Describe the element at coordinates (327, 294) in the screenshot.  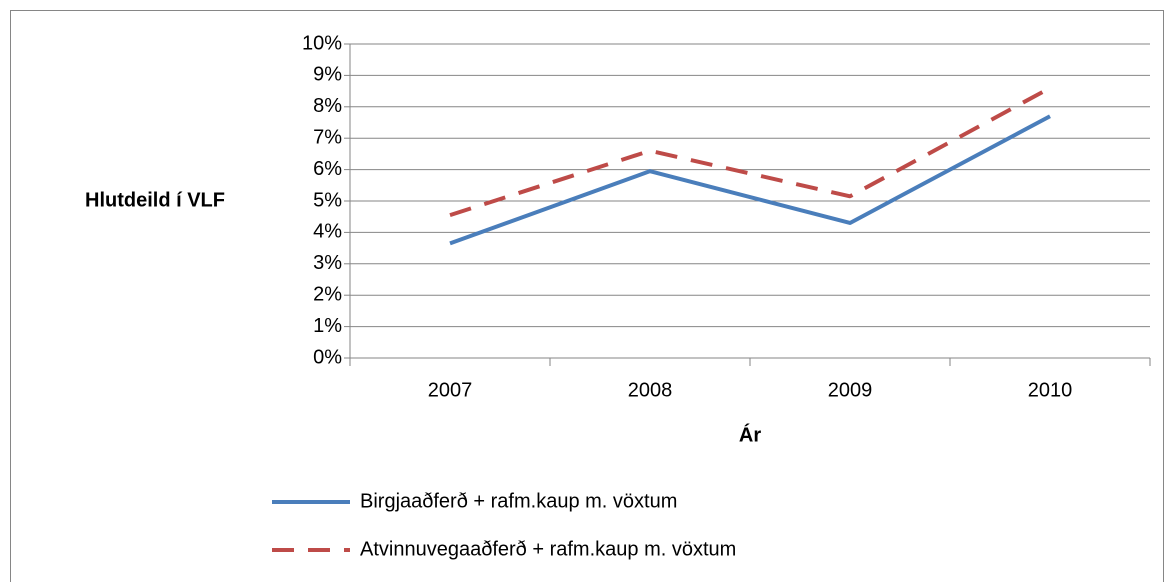
I see `y-tick-label: 2%` at that location.